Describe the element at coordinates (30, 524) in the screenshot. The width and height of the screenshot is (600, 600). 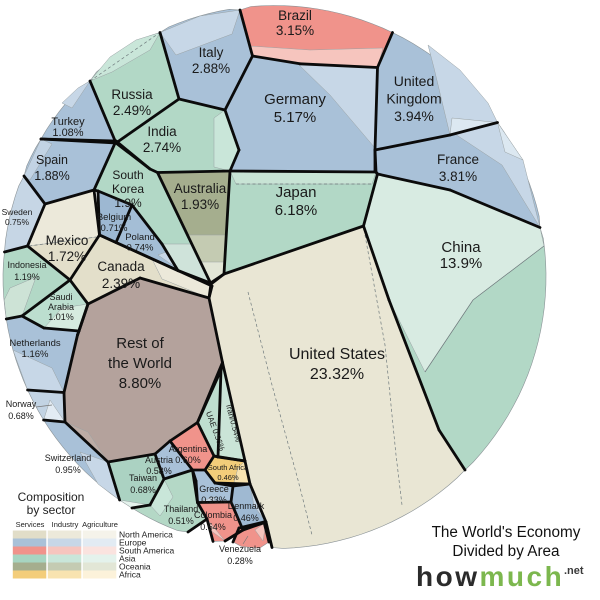
I see `svg-text: Services` at that location.